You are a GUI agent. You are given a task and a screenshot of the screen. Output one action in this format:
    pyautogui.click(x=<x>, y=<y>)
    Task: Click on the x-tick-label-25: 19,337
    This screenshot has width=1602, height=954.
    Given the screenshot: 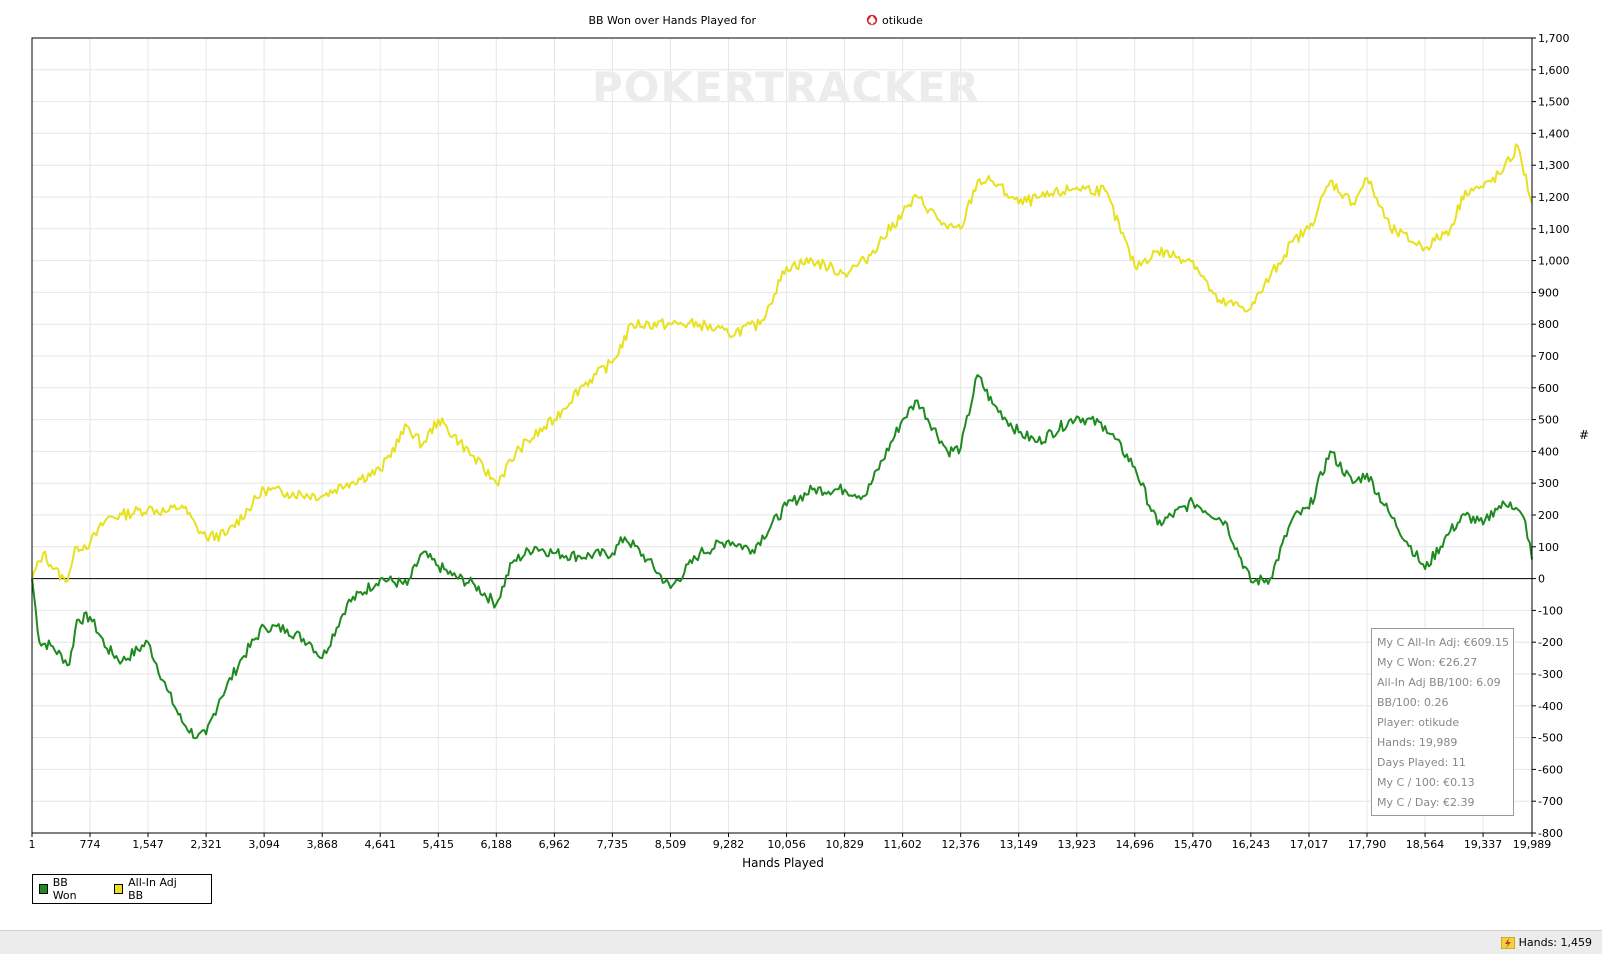 What is the action you would take?
    pyautogui.click(x=1483, y=844)
    